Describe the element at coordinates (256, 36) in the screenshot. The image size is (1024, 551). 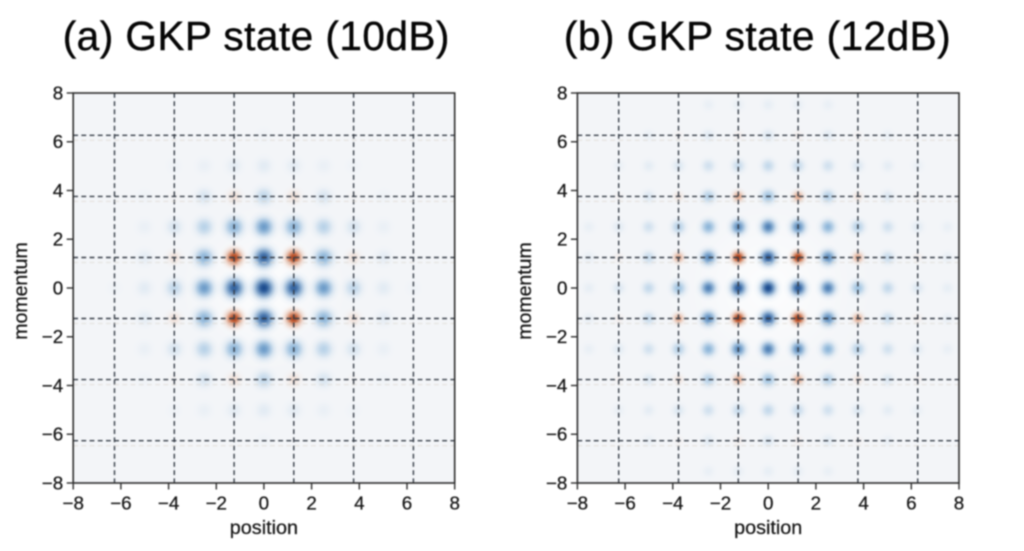
I see `svg-text: (a) GKP state (10dB)` at that location.